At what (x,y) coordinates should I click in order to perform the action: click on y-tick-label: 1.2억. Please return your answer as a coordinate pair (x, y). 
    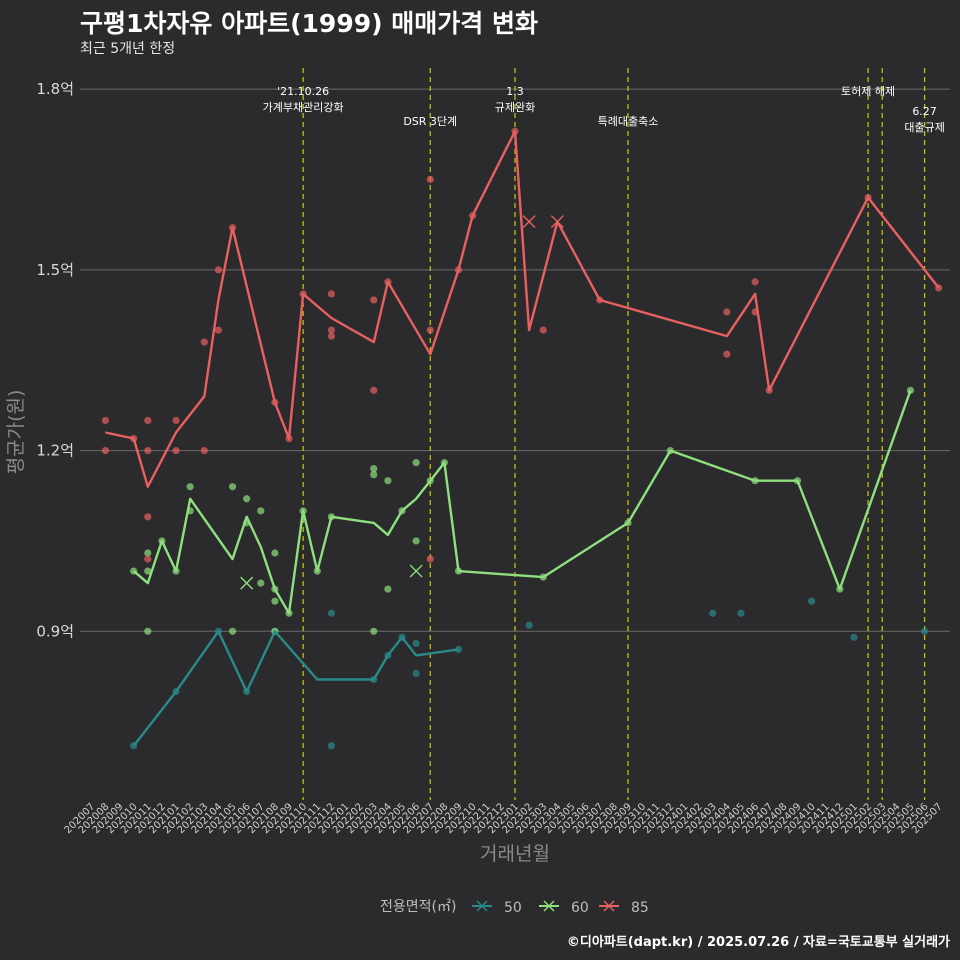
    Looking at the image, I should click on (55, 451).